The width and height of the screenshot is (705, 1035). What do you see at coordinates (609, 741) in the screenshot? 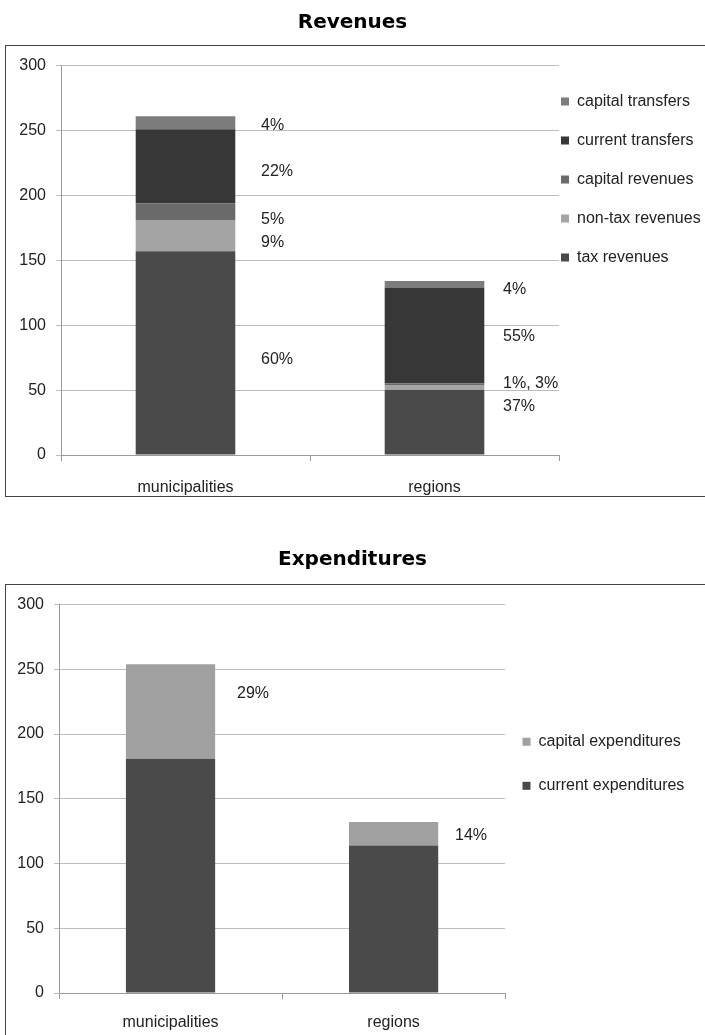
I see `legend-label: capital expenditures` at bounding box center [609, 741].